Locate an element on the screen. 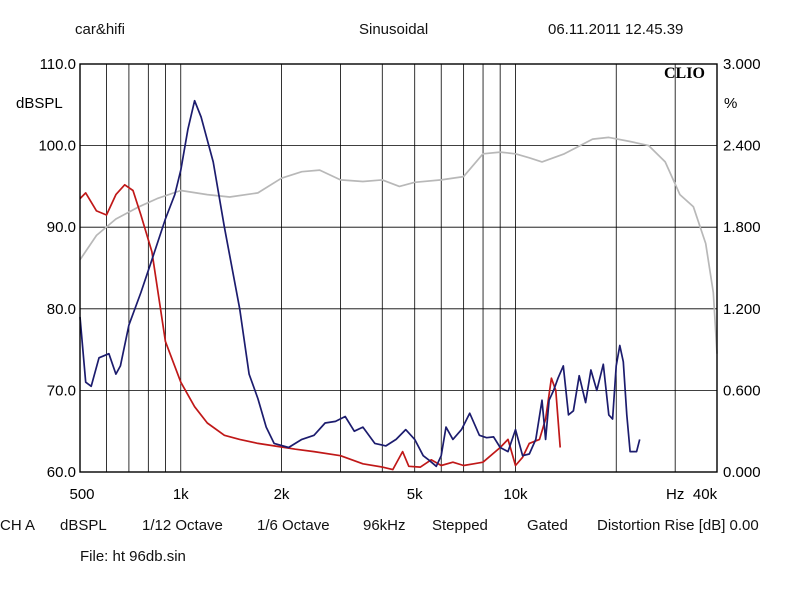 This screenshot has height=596, width=800. y-tick-label-right: 1.800 is located at coordinates (742, 227).